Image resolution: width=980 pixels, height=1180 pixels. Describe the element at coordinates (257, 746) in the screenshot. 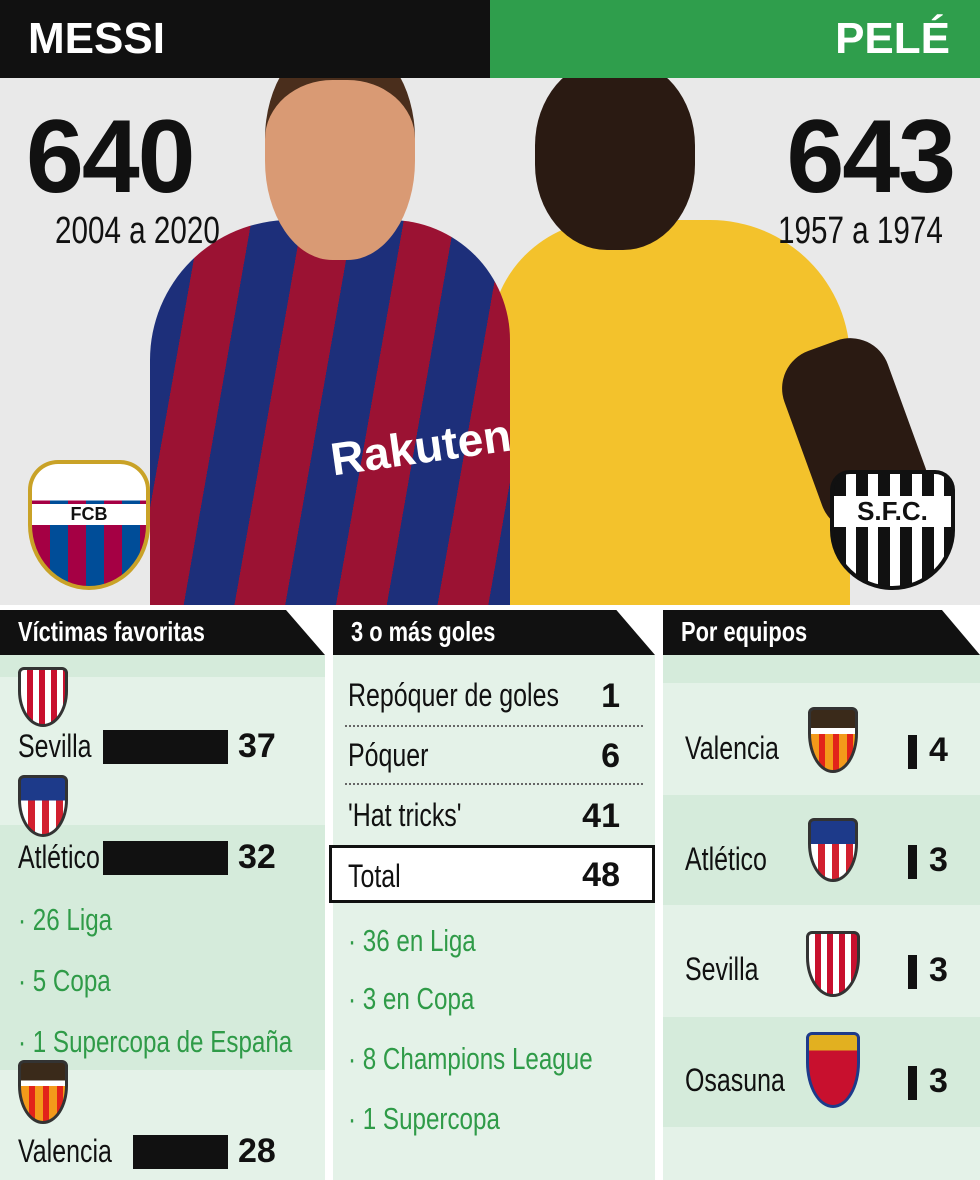

I see `goals-value: 37` at that location.